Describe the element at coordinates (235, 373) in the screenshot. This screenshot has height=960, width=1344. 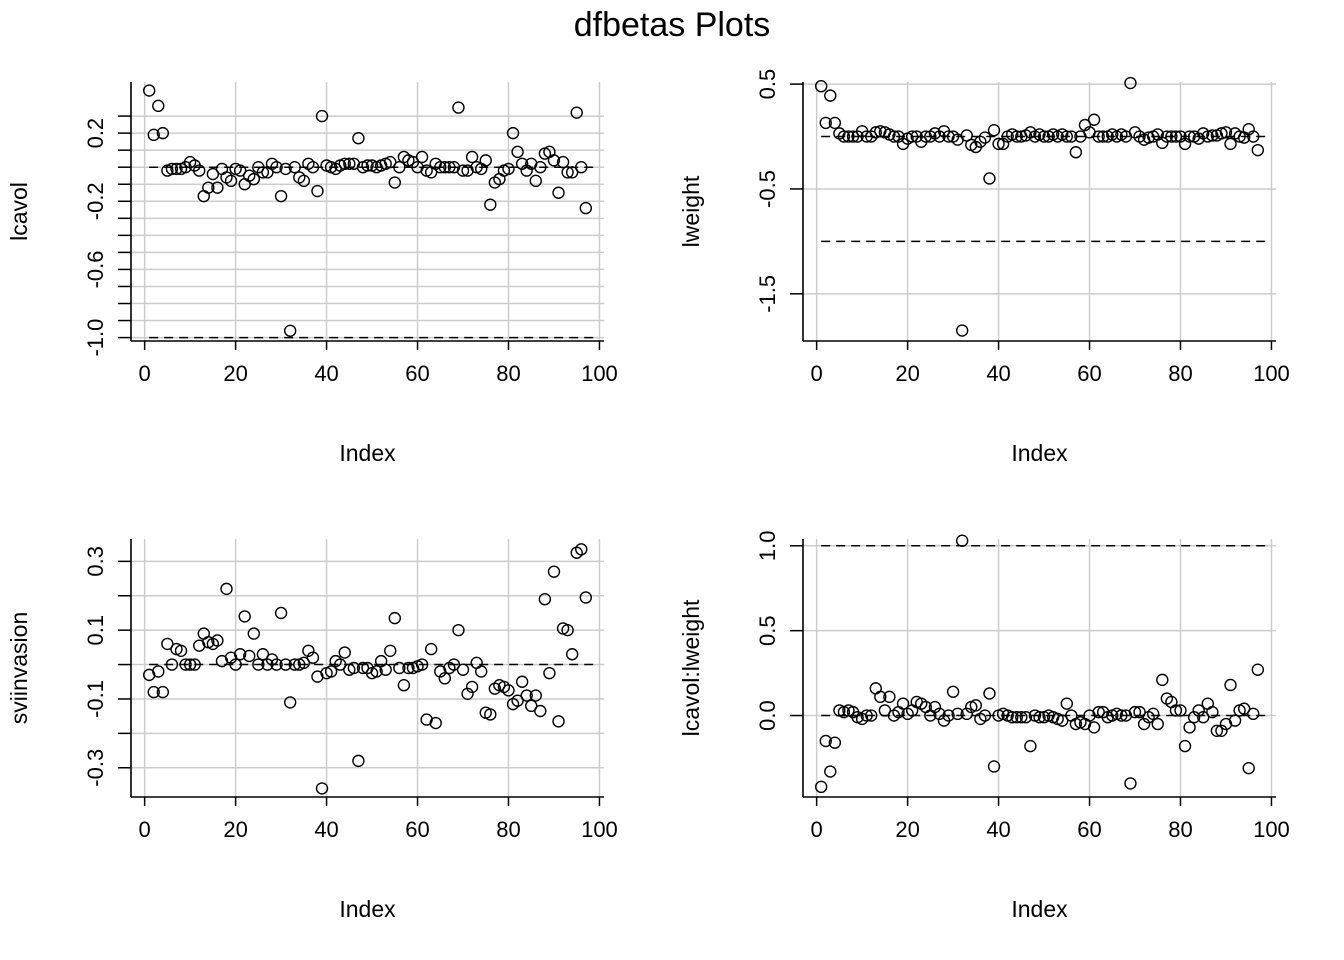
I see `x-tick-label: 20` at that location.